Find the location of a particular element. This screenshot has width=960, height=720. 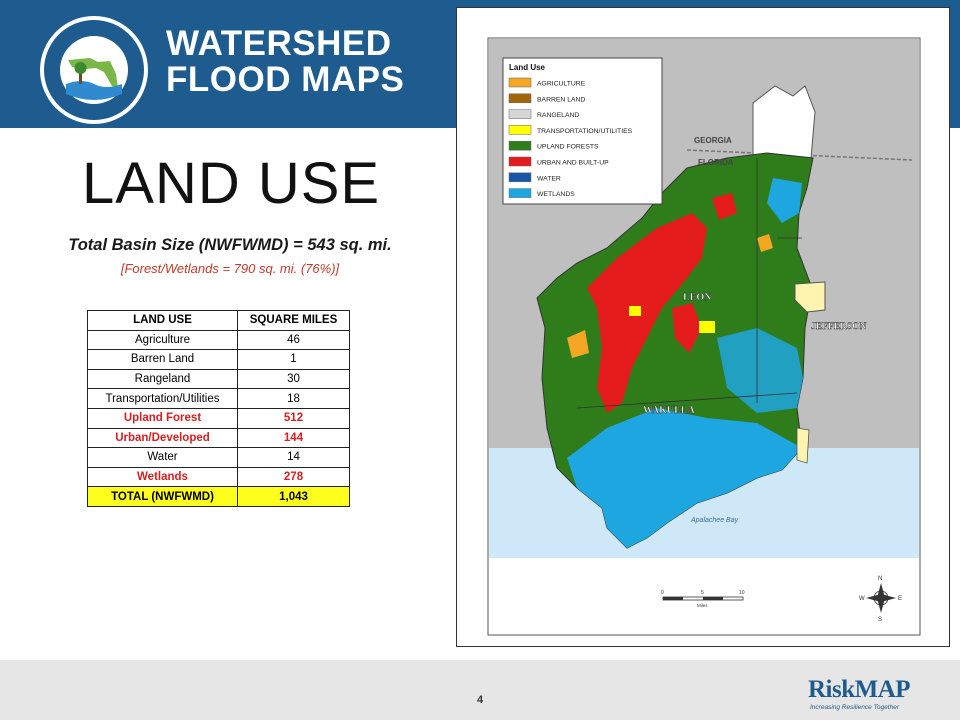

table-cell-value: 278 is located at coordinates (293, 477).